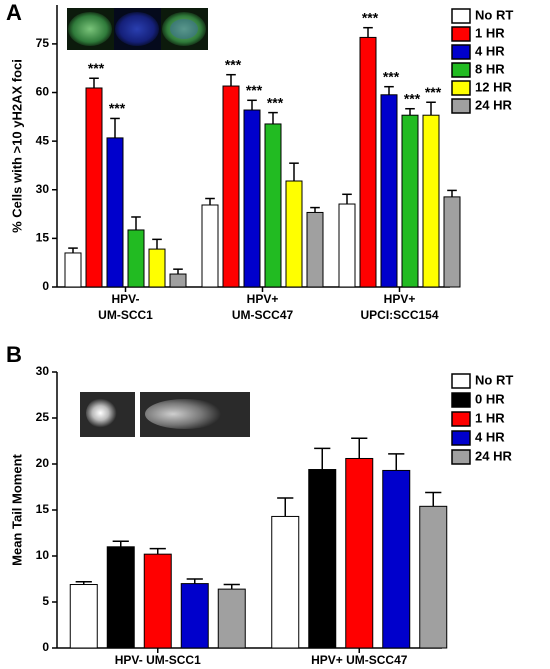 Image resolution: width=550 pixels, height=669 pixels. Describe the element at coordinates (43, 555) in the screenshot. I see `y-tick-label: 10` at that location.